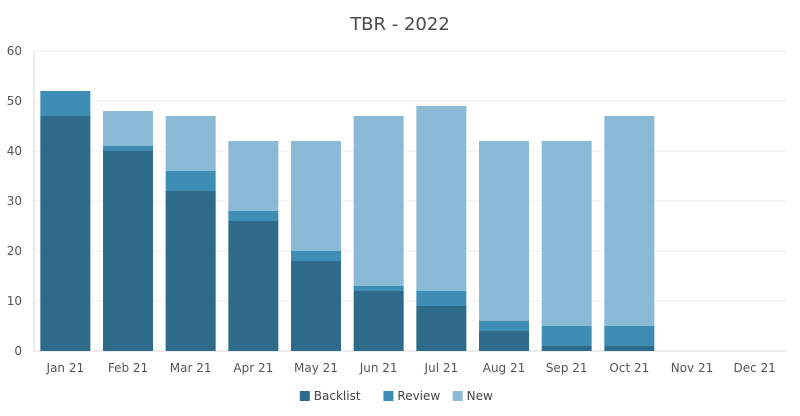  I want to click on y-axis-ticks: 0 10 20 30 40 50 60, so click(14, 201).